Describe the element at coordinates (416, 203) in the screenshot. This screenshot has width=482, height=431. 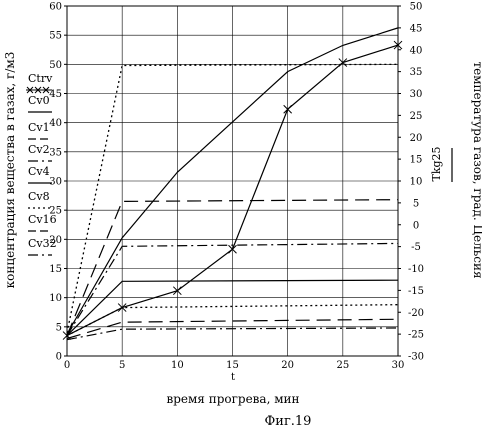
I see `y-right-tick-label: 5` at that location.